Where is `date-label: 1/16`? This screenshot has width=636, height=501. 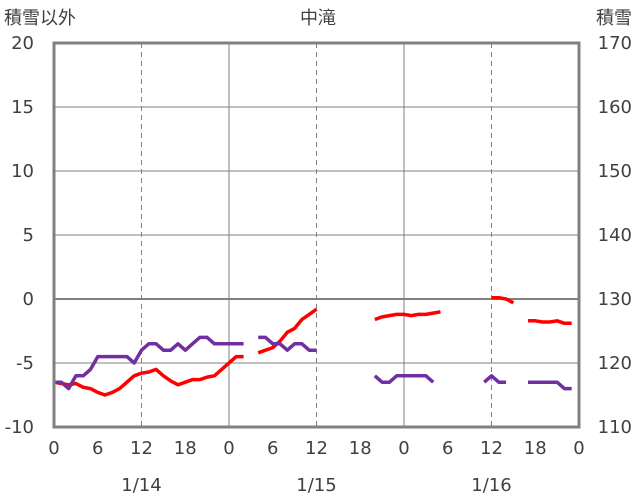 date-label: 1/16 is located at coordinates (491, 485).